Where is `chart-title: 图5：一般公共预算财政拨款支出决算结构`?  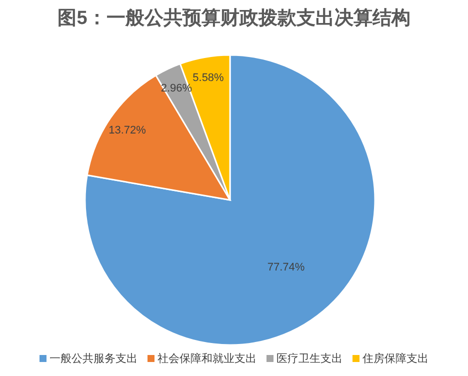
chart-title: 图5：一般公共预算财政拨款支出决算结构 is located at coordinates (234, 18).